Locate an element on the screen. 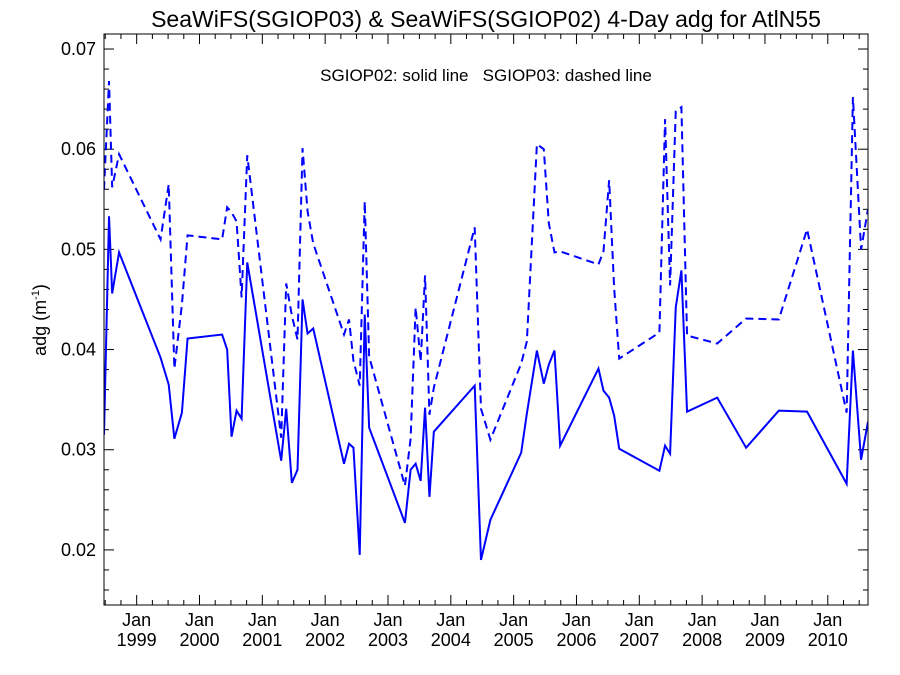 The image size is (900, 675). y-tick-label: 0.06 is located at coordinates (78, 149).